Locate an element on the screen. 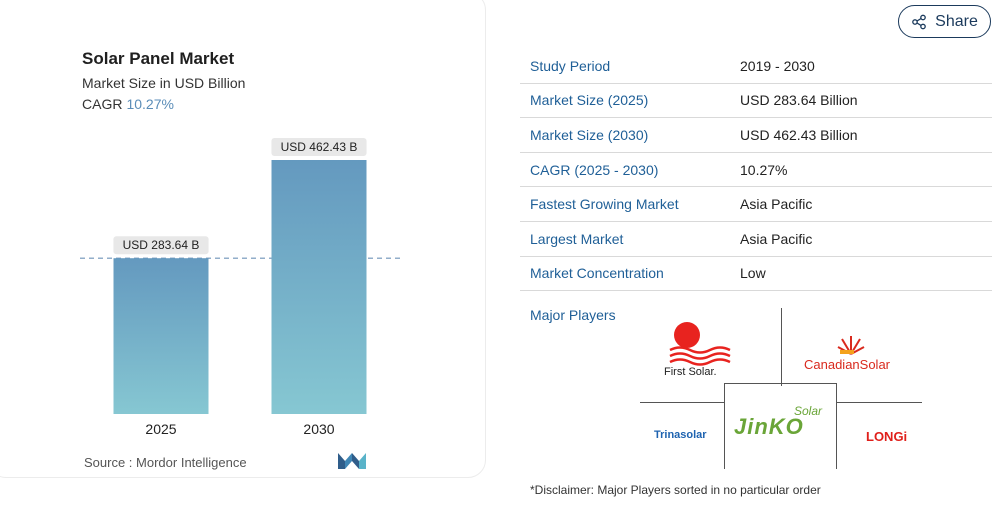 The image size is (992, 517). share-label: Share is located at coordinates (956, 21).